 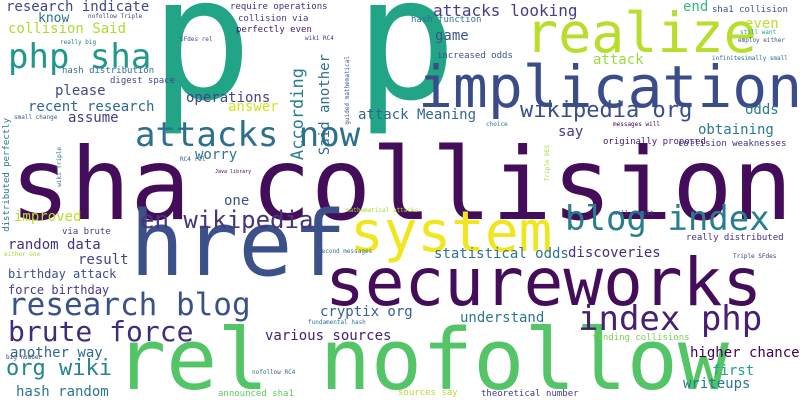 I want to click on word-p-p: p p, so click(x=304, y=69).